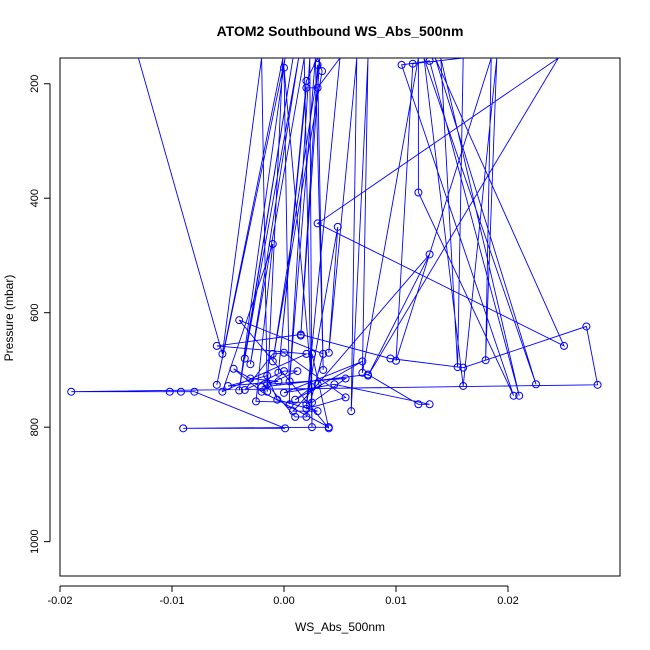 This screenshot has width=650, height=650. Describe the element at coordinates (340, 31) in the screenshot. I see `chart-title: ATOM2 Southbound WS_Abs_500nm` at that location.